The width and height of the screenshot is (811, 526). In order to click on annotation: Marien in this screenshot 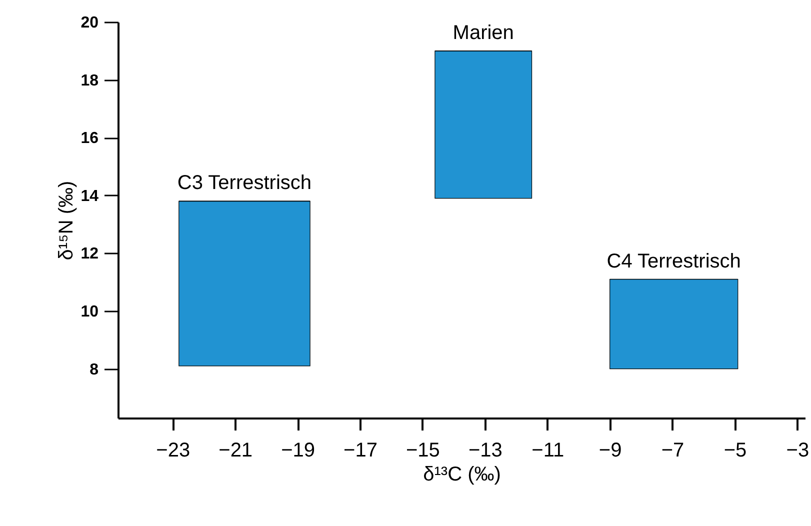, I will do `click(483, 33)`.